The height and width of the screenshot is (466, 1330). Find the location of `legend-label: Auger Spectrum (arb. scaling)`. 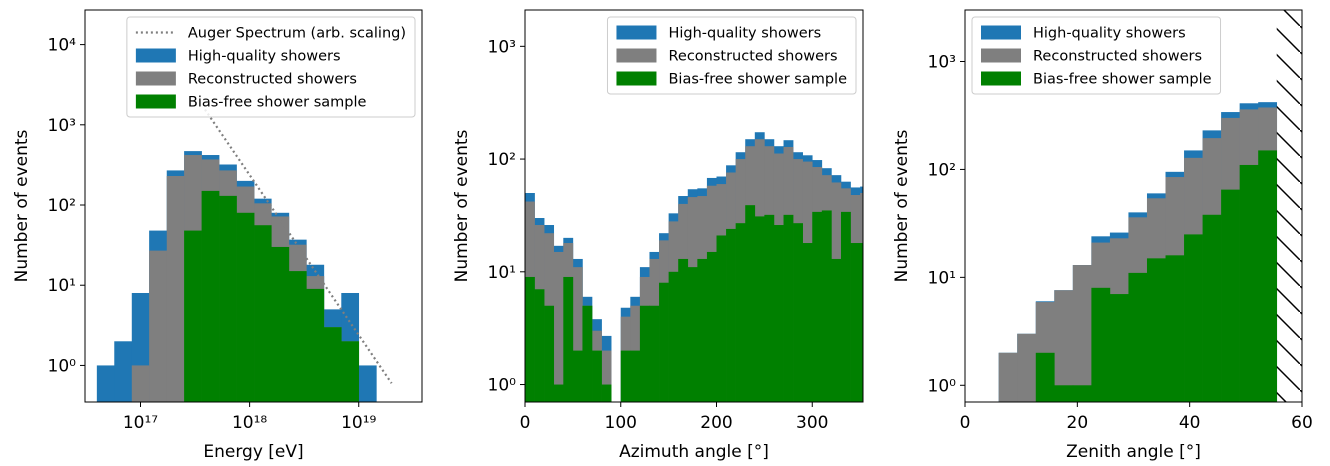

legend-label: Auger Spectrum (arb. scaling) is located at coordinates (297, 34).